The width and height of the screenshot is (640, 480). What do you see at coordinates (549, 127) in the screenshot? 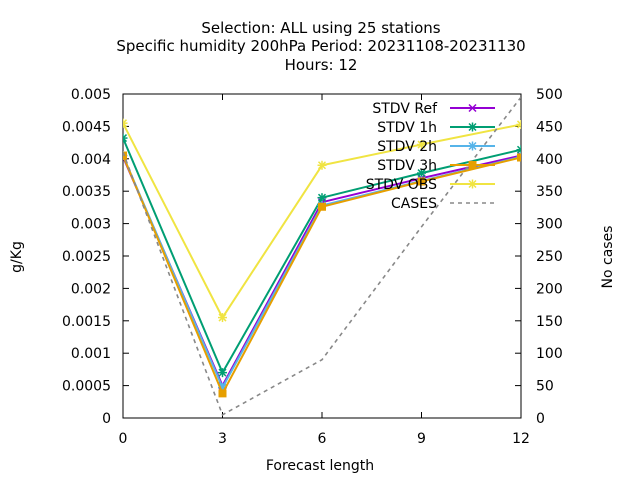
I see `y2-tick-label: 450` at bounding box center [549, 127].